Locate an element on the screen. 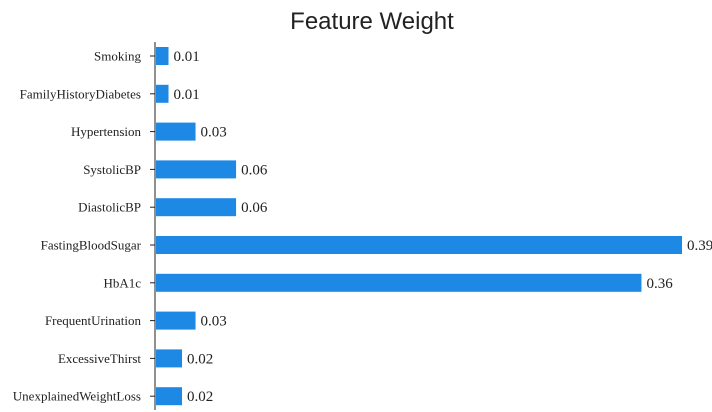  y-tick-label: Hypertension is located at coordinates (106, 131).